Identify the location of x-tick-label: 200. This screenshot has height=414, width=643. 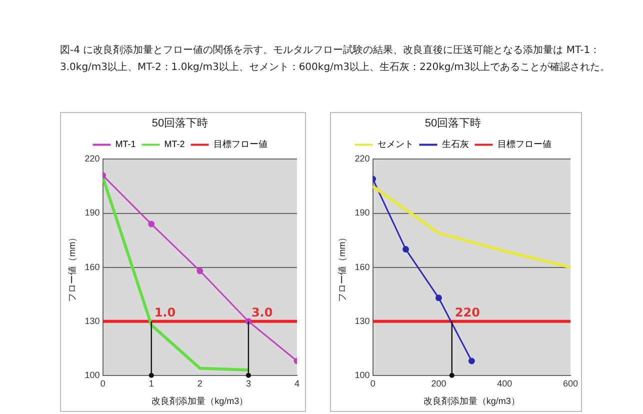
(438, 383).